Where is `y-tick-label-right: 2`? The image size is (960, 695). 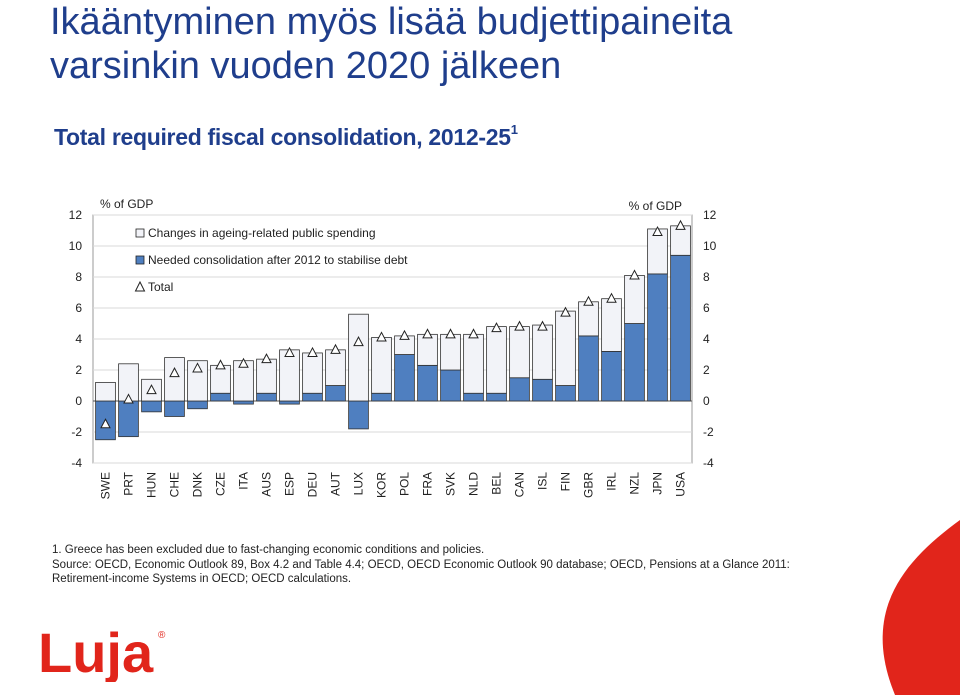 y-tick-label-right: 2 is located at coordinates (706, 370).